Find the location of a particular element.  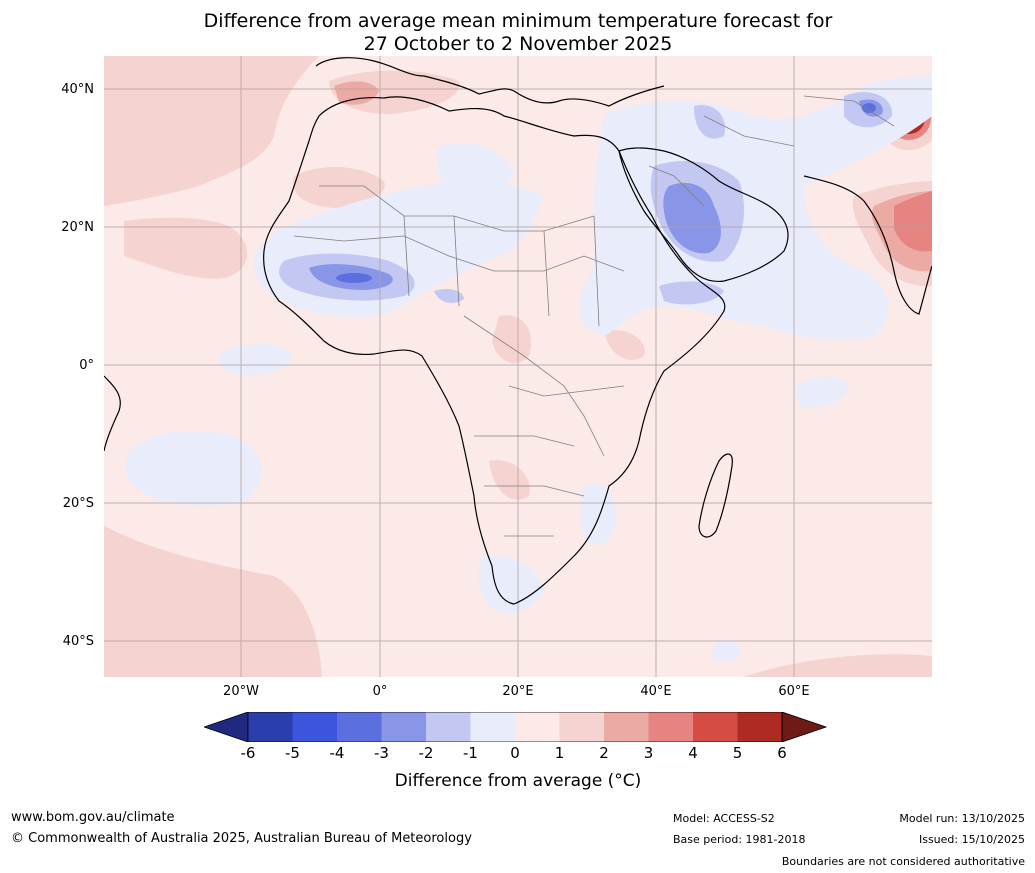

india-coastline is located at coordinates (867, 245).